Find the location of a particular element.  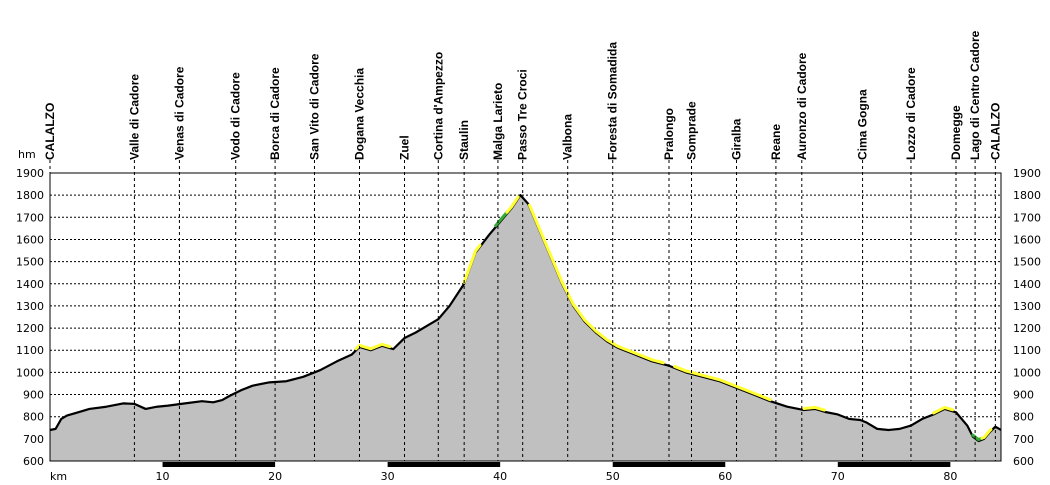

place-label: Lago di Centro Cadore is located at coordinates (975, 95).